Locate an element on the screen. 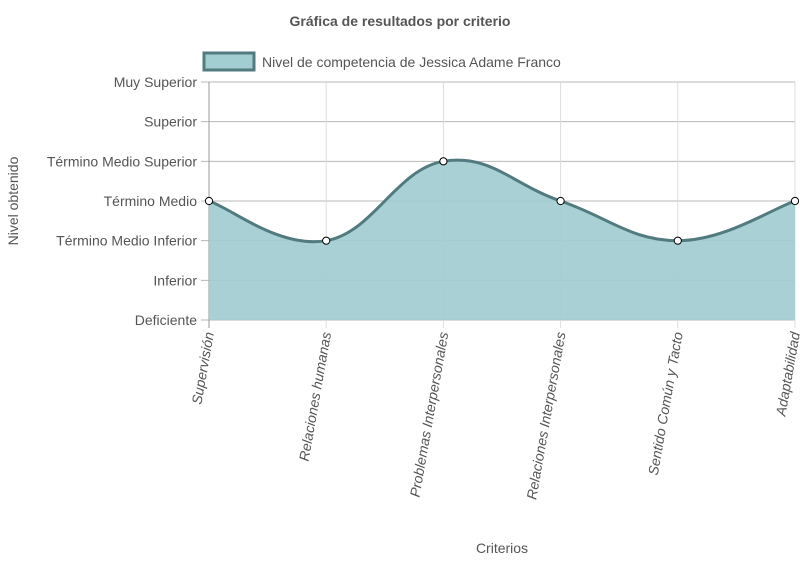  y-tick-label: Superior is located at coordinates (170, 122).